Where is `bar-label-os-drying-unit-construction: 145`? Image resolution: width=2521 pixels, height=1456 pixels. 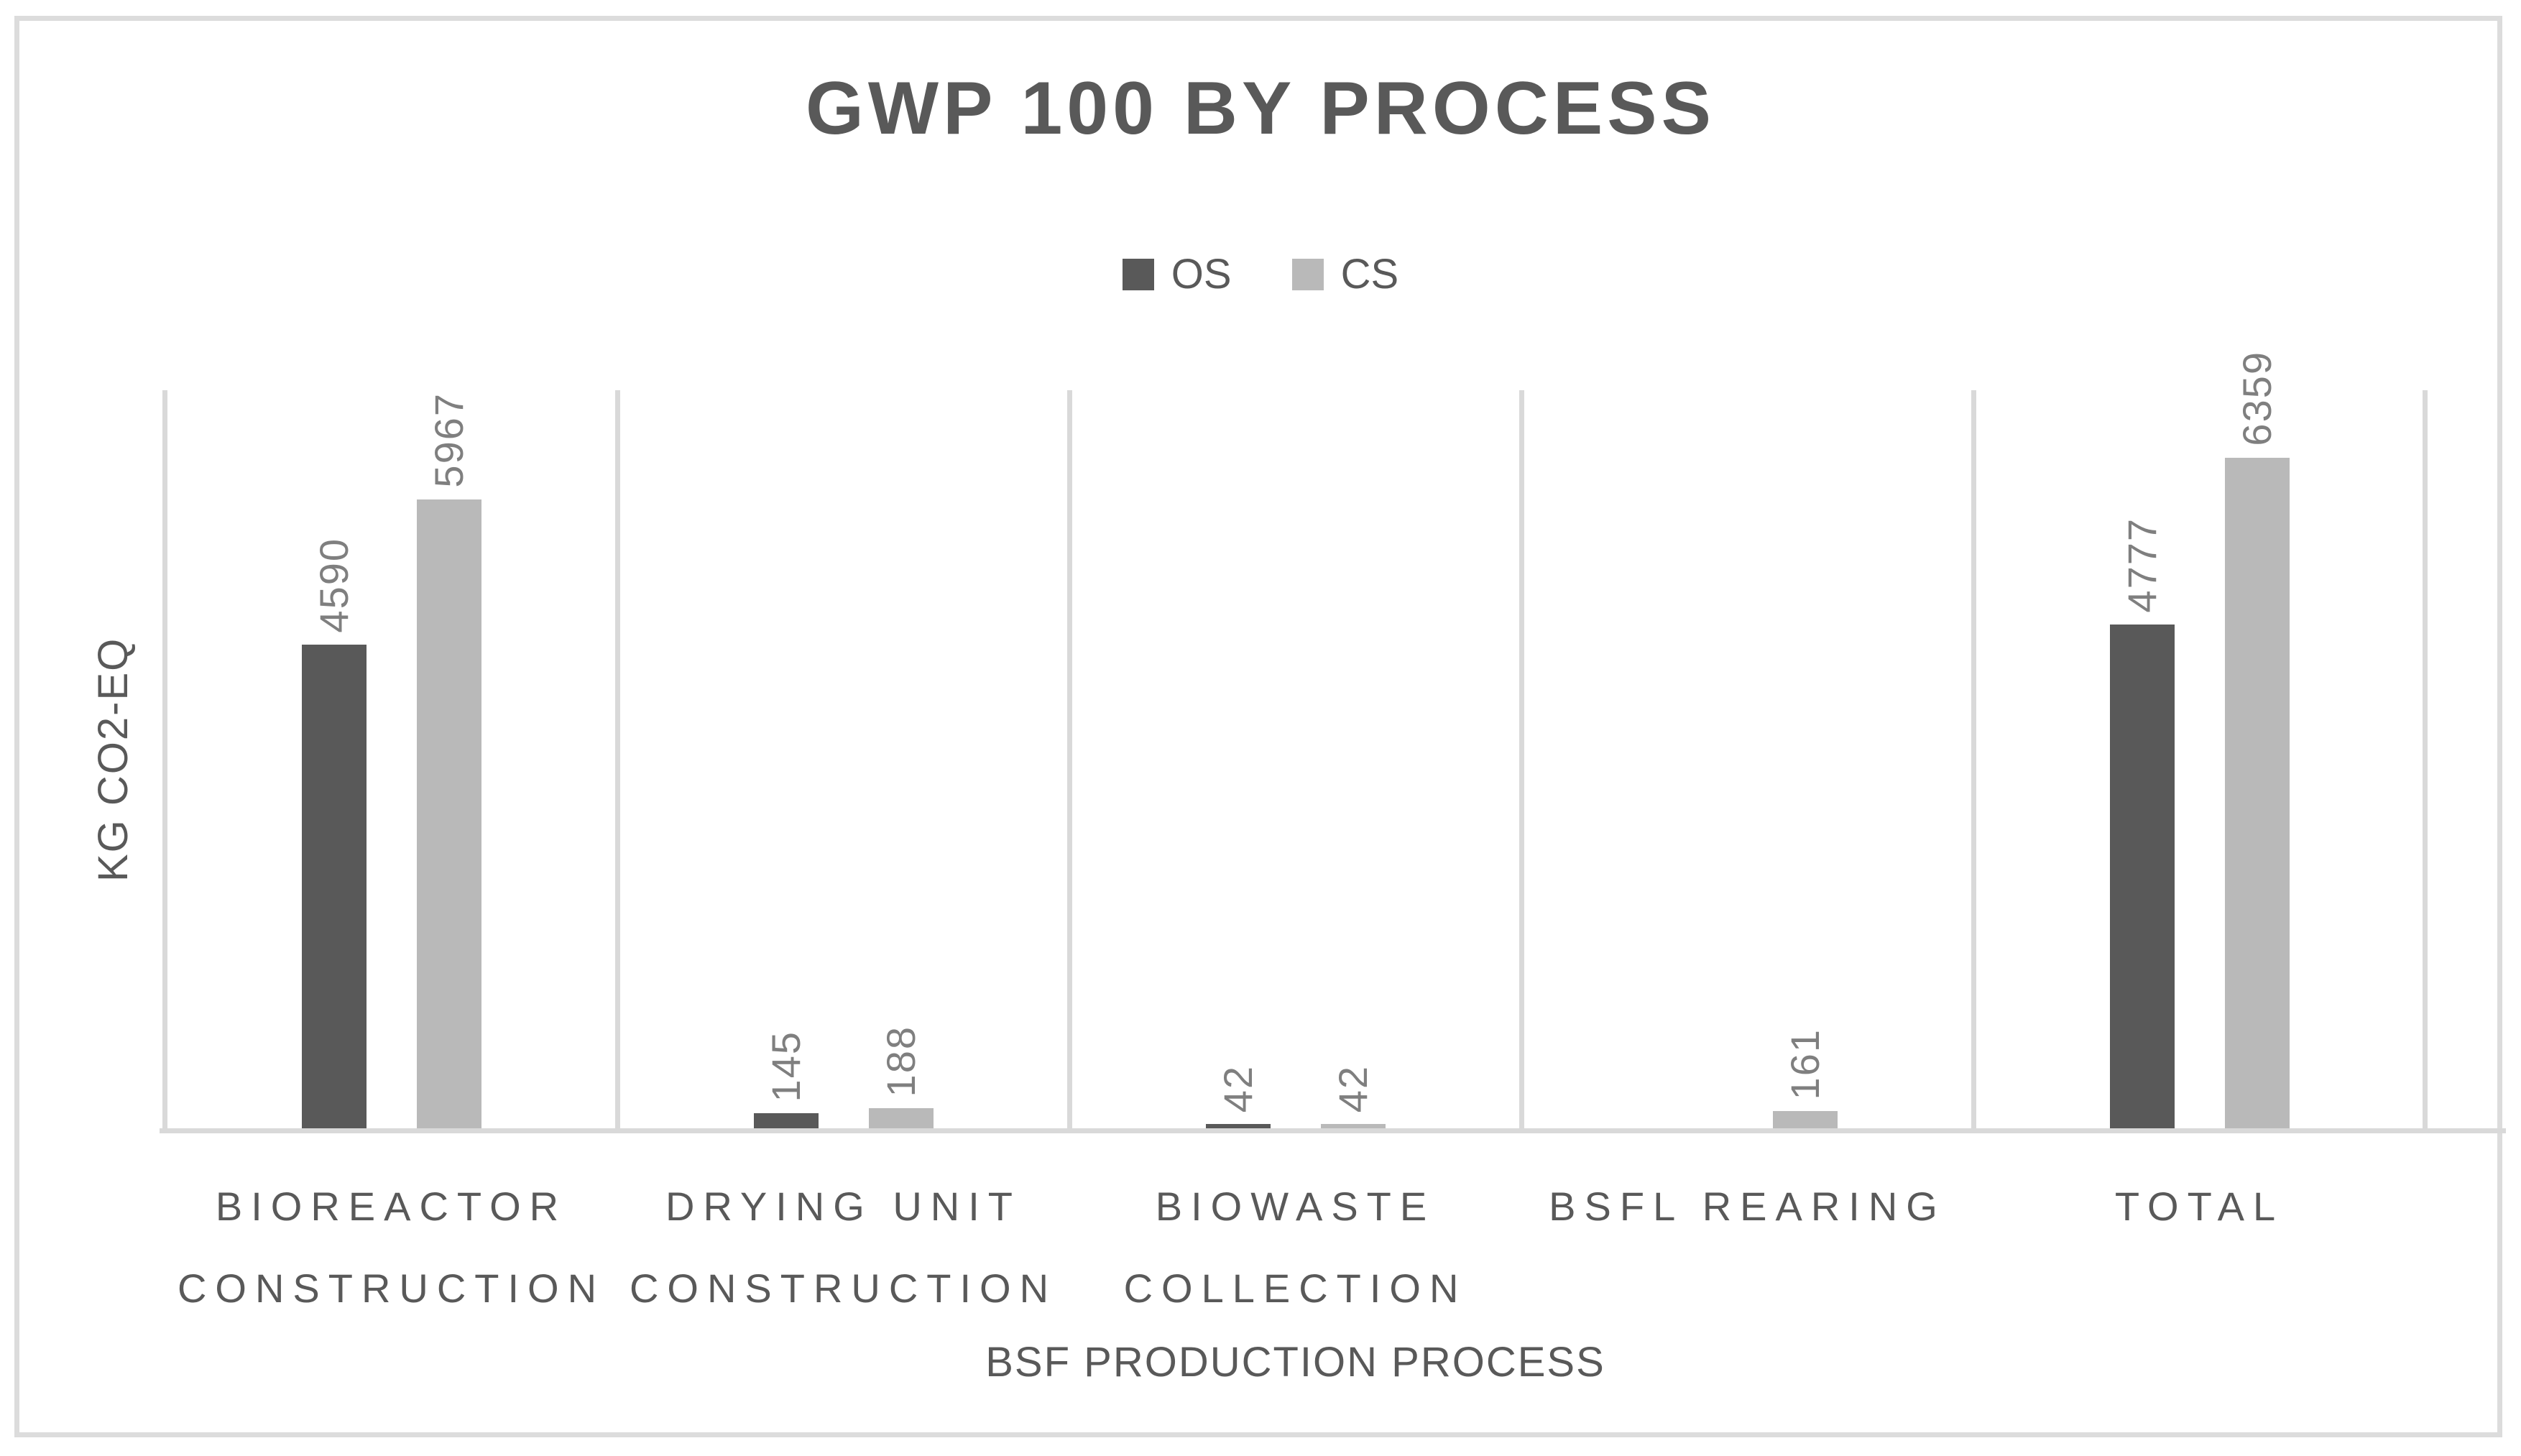
bar-label-os-drying-unit-construction: 145 is located at coordinates (785, 1066).